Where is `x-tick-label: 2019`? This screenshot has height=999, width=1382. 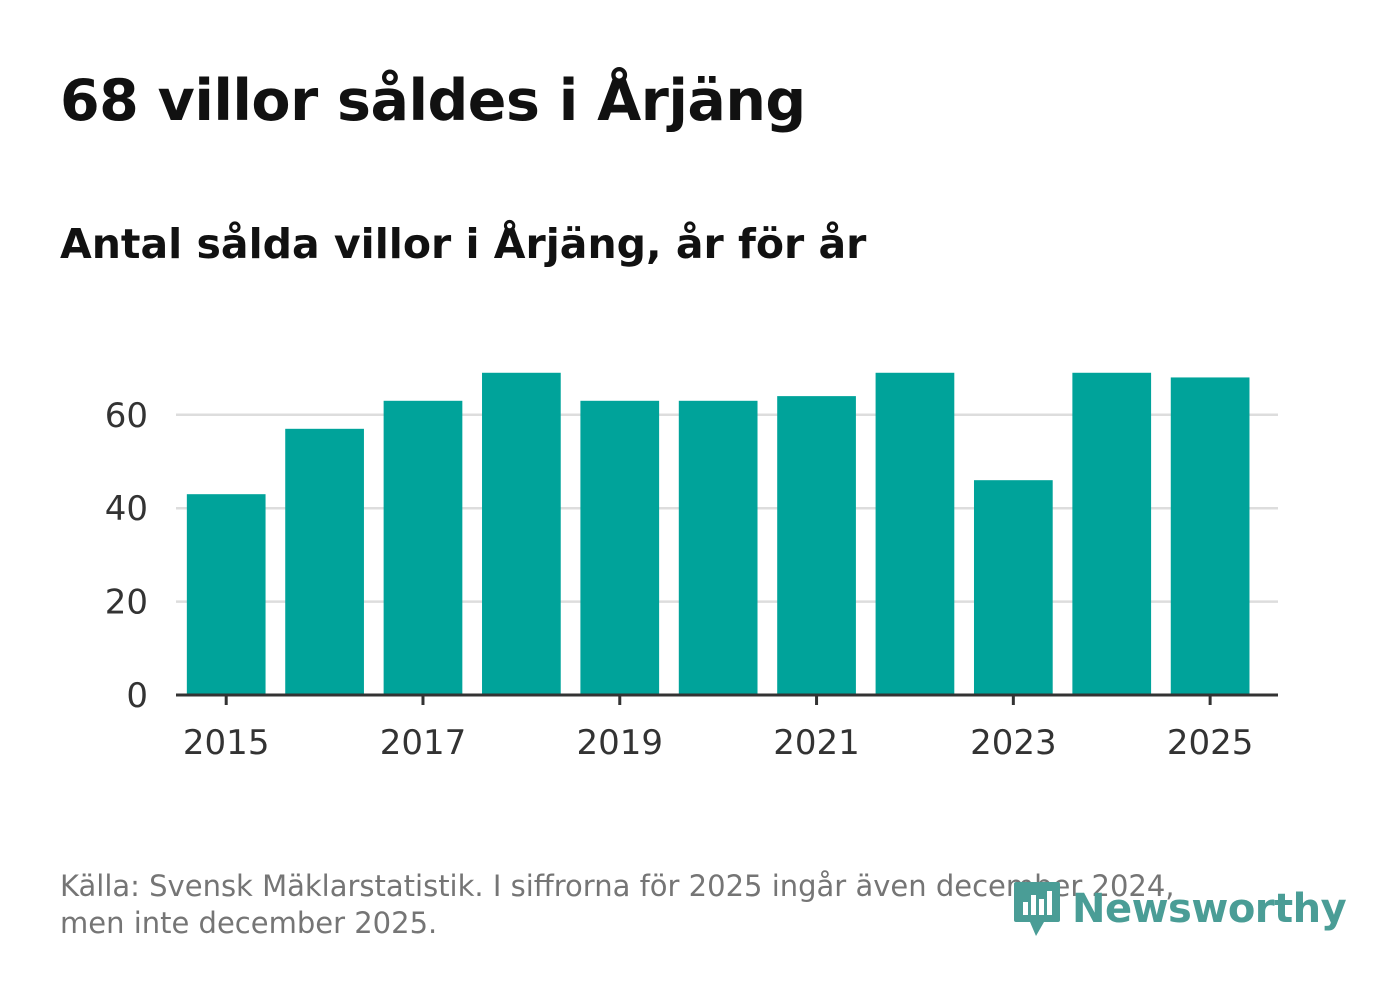 x-tick-label: 2019 is located at coordinates (620, 743).